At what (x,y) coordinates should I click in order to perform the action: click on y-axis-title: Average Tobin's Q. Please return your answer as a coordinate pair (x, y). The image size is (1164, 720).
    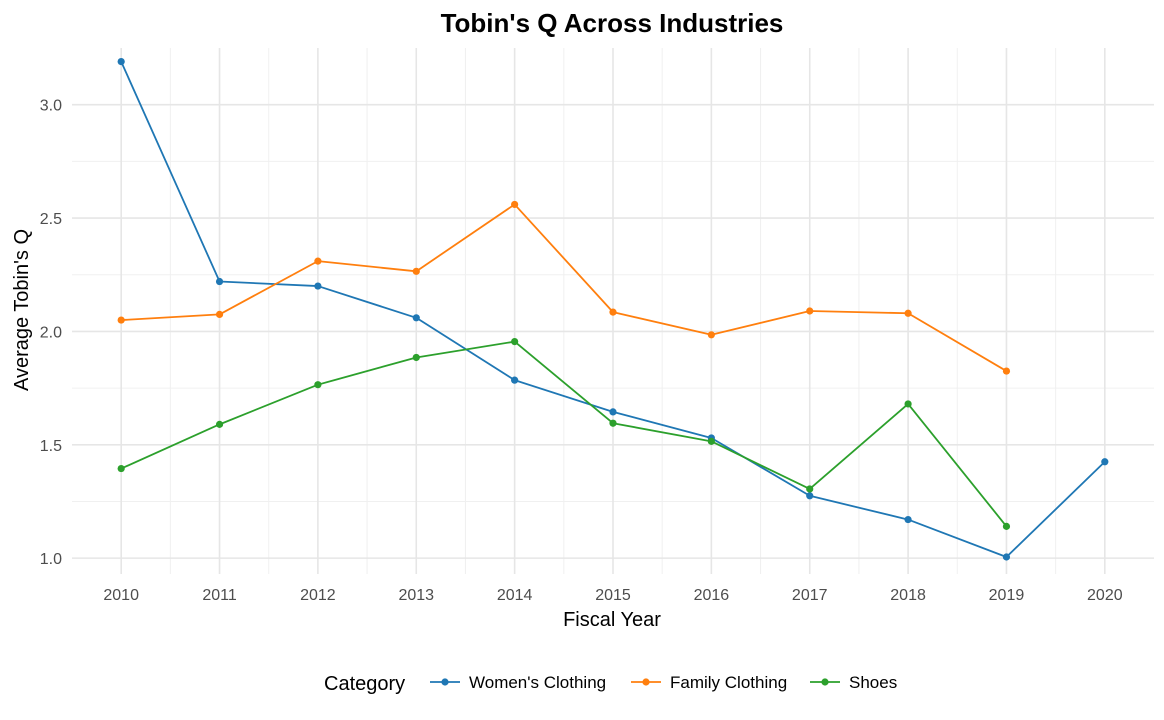
    Looking at the image, I should click on (22, 310).